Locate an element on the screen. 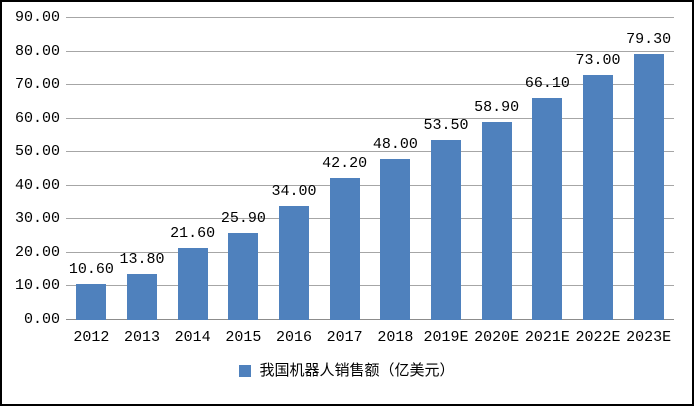 This screenshot has width=694, height=406. x-tick-label: 2014 is located at coordinates (192, 337).